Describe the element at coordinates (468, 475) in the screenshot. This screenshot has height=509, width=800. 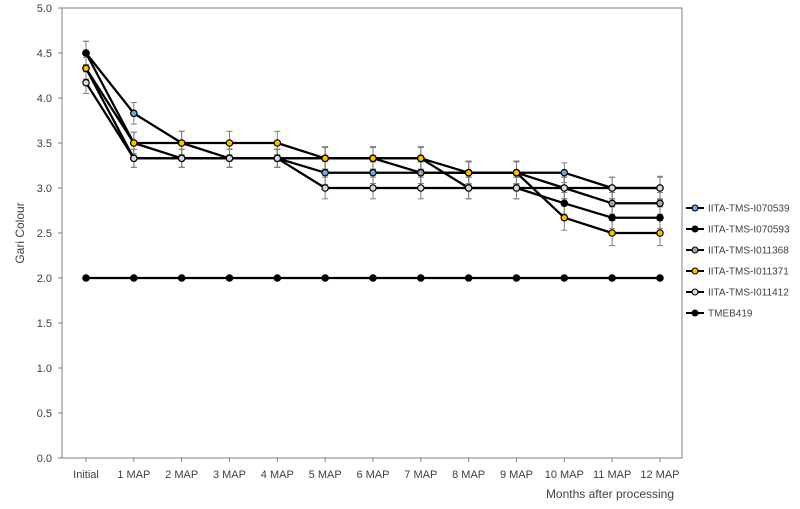
I see `x-tick-label: 8 MAP` at that location.